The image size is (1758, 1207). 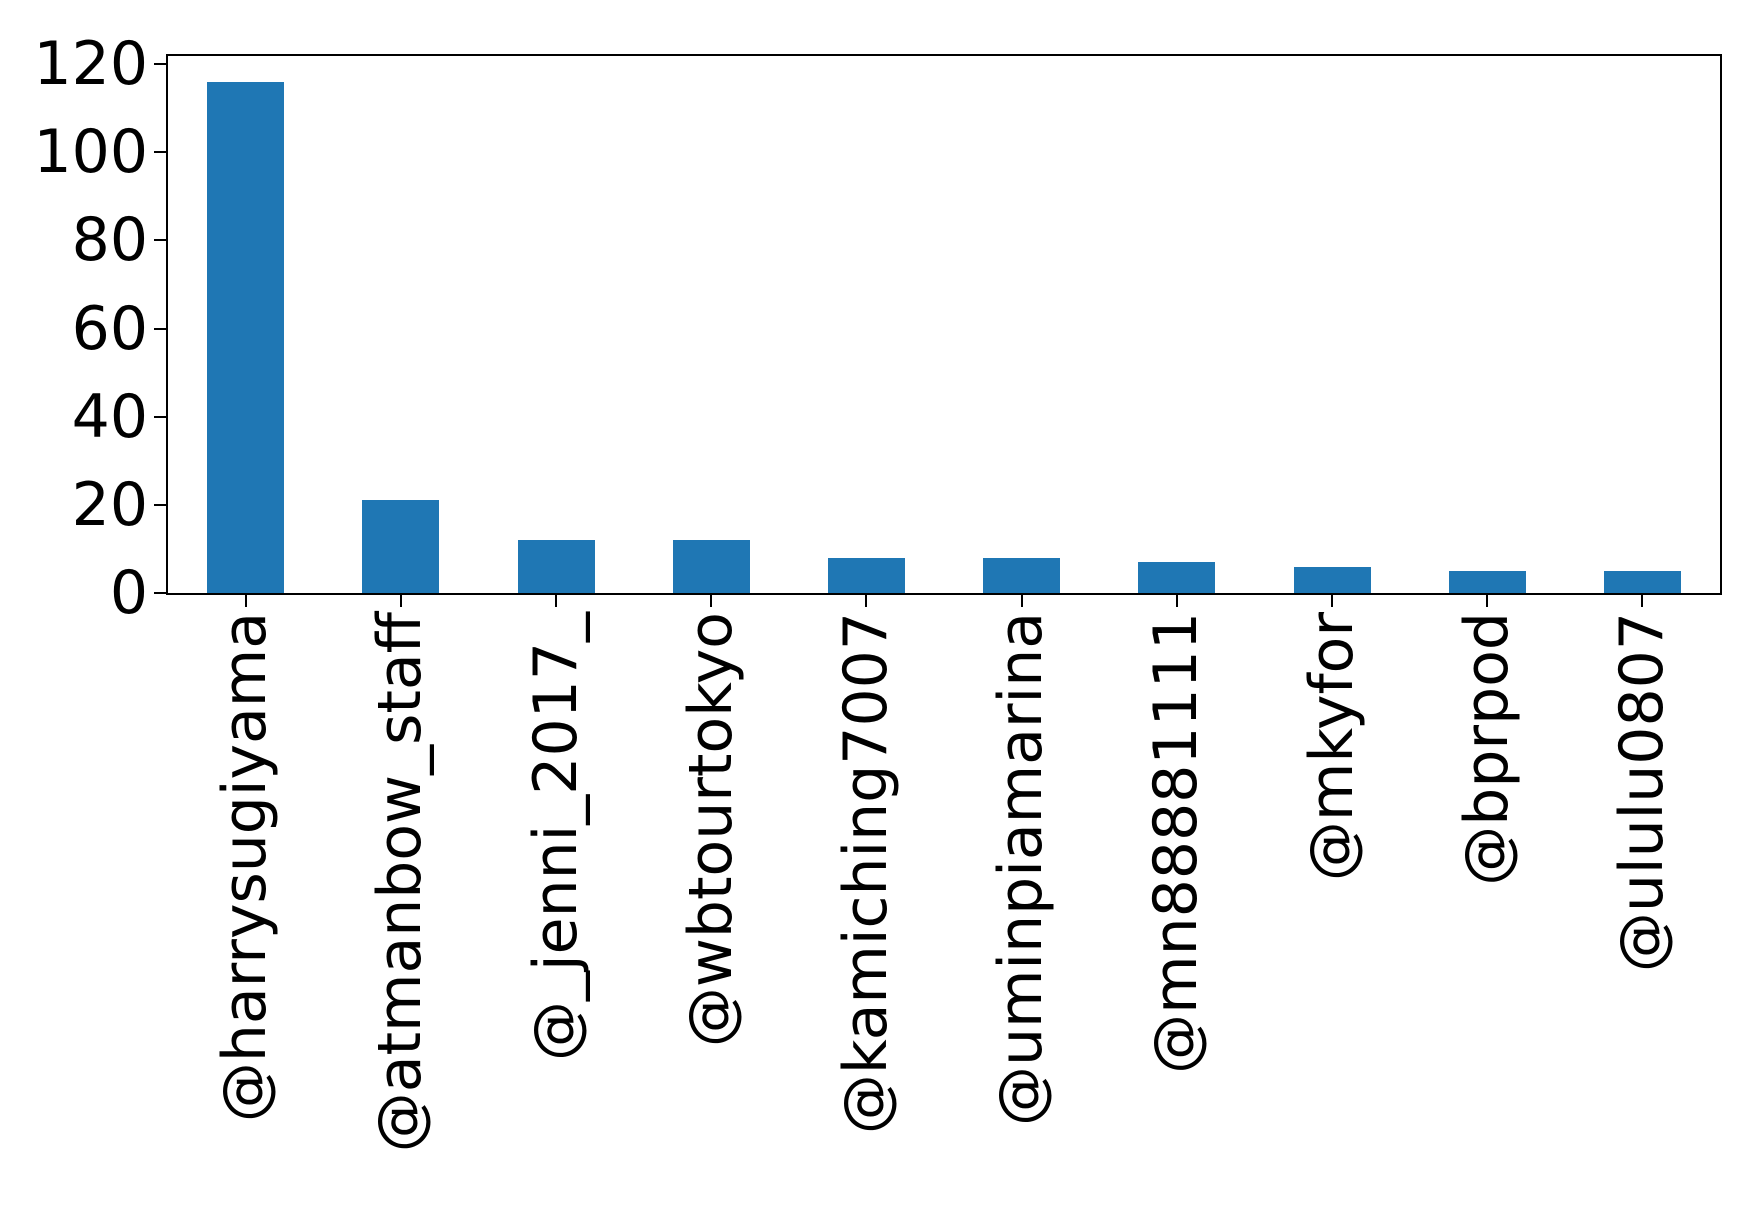 I want to click on x-tick-label: @mkyfor, so click(x=1331, y=747).